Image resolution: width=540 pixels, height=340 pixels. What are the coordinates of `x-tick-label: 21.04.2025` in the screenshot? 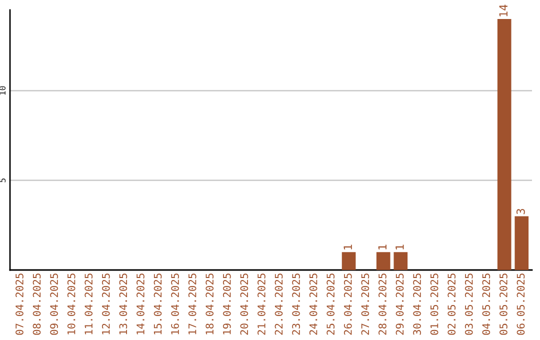 It's located at (262, 304).